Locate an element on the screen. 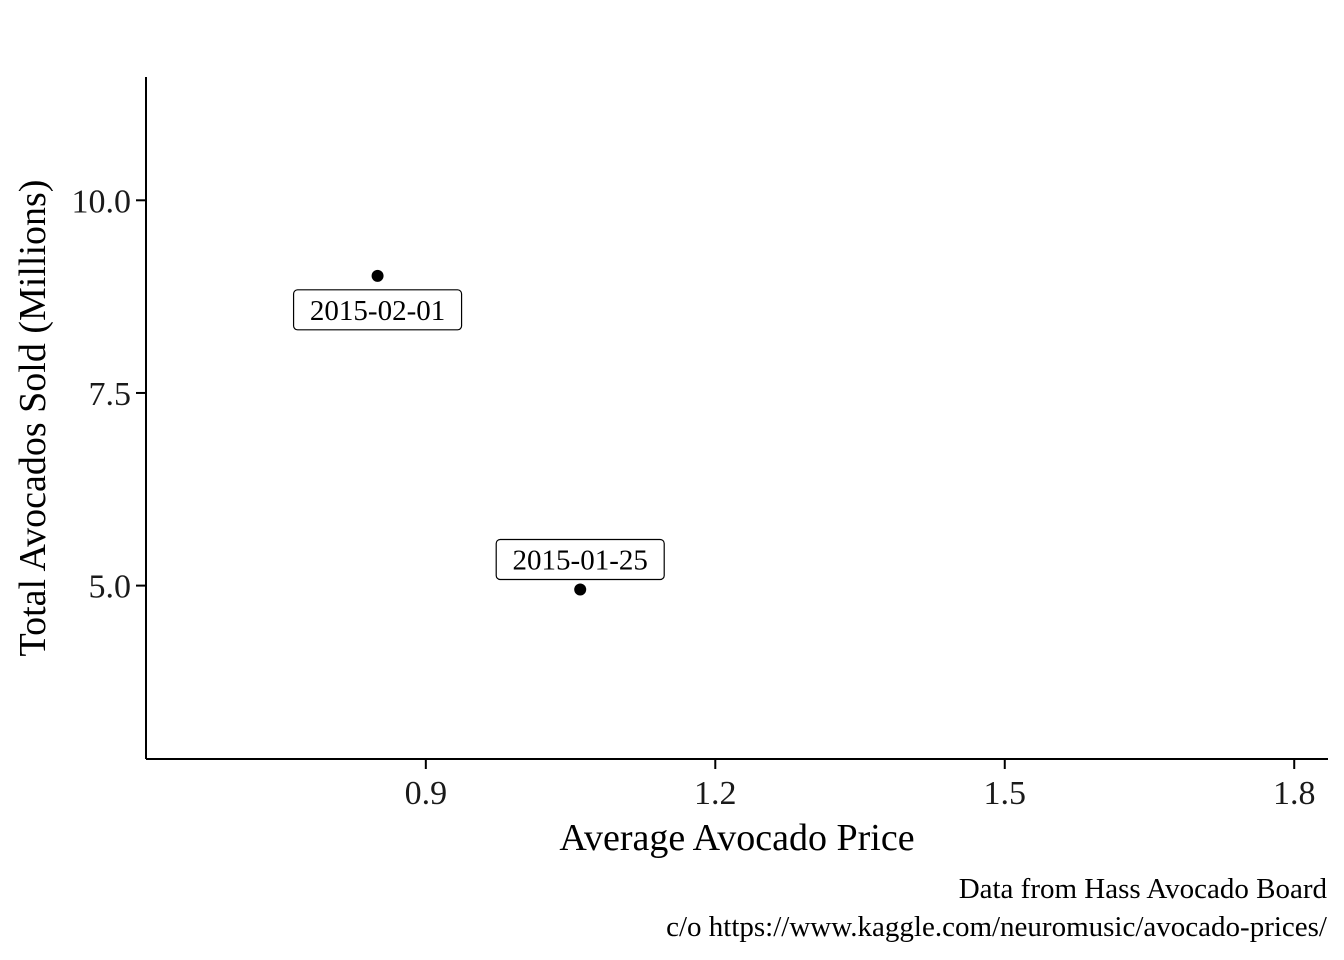 The height and width of the screenshot is (960, 1344). x-tick-label: 1.8 is located at coordinates (1294, 793).